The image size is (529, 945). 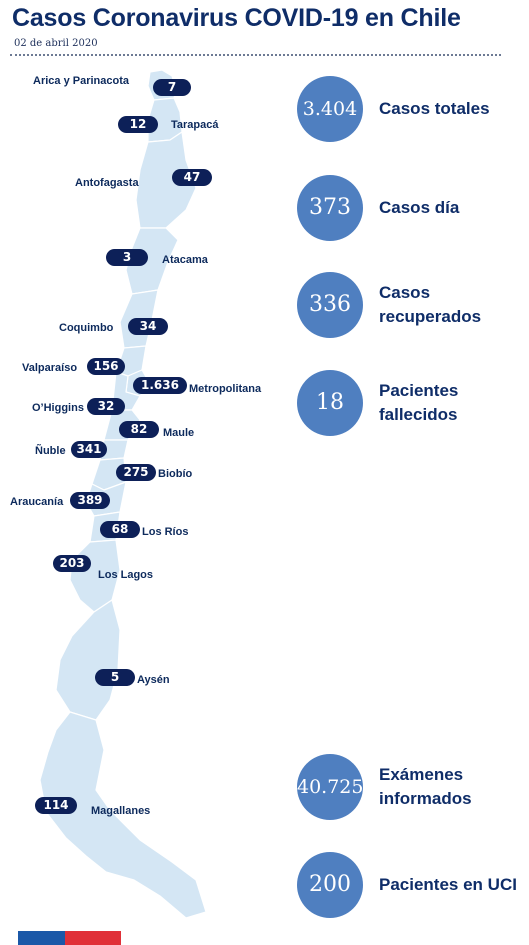 What do you see at coordinates (115, 677) in the screenshot?
I see `region-badge-aysen: 5` at bounding box center [115, 677].